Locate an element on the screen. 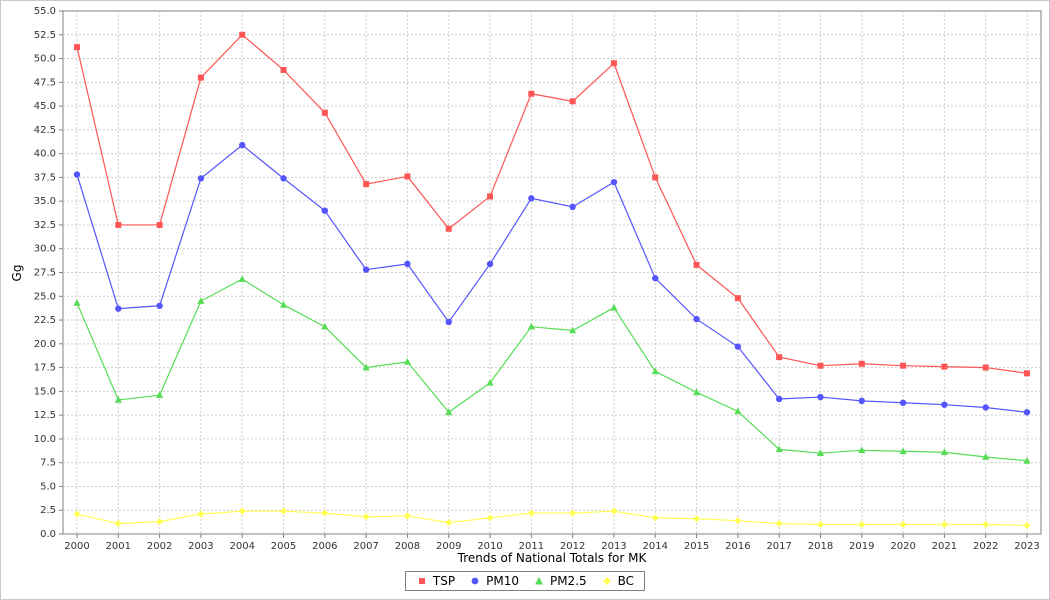  svg-text: 45.0 is located at coordinates (45, 106).